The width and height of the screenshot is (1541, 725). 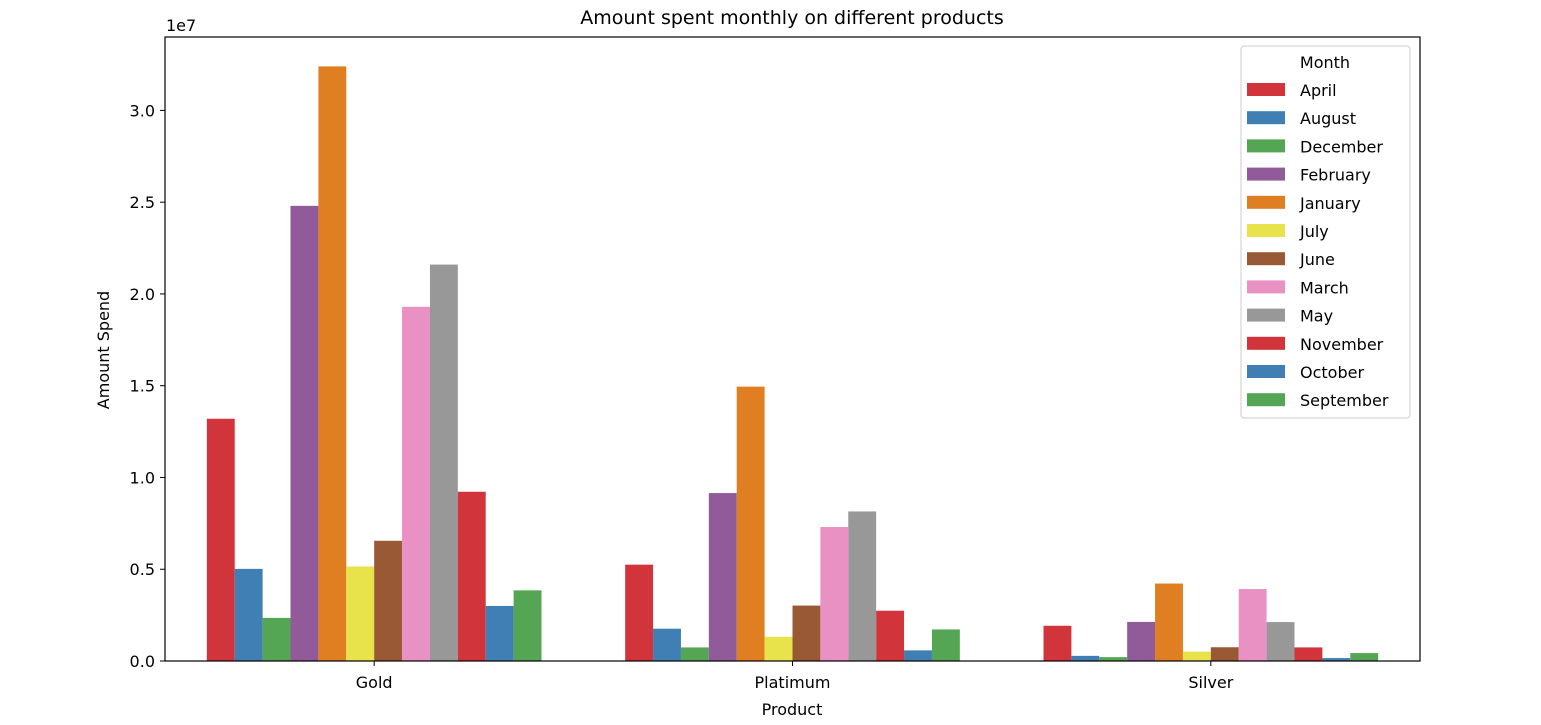 What do you see at coordinates (220, 539) in the screenshot?
I see `bar-gold-april` at bounding box center [220, 539].